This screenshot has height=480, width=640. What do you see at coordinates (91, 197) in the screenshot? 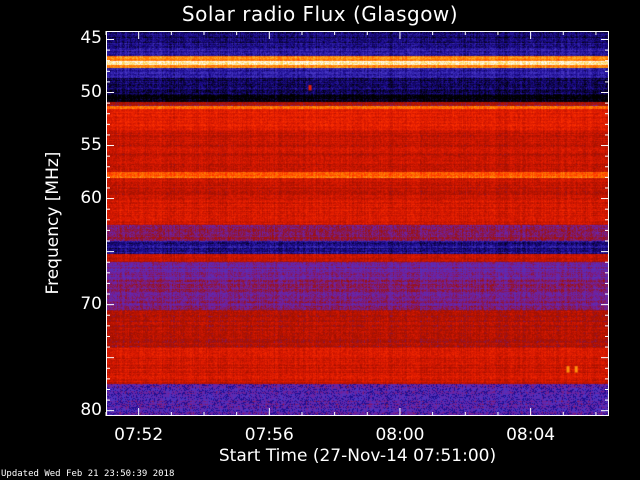
I see `y-tick-label: 60` at bounding box center [91, 197].